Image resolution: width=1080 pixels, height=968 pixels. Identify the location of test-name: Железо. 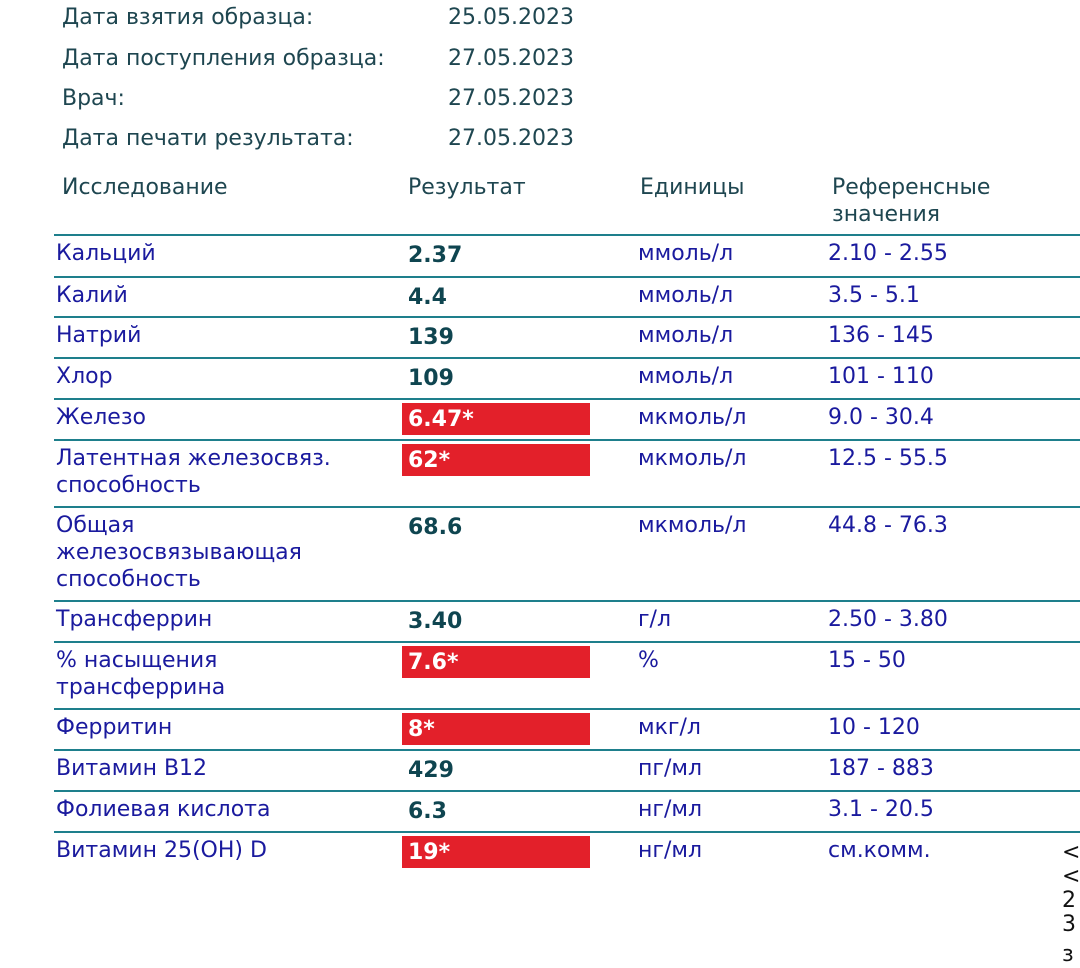
(101, 417).